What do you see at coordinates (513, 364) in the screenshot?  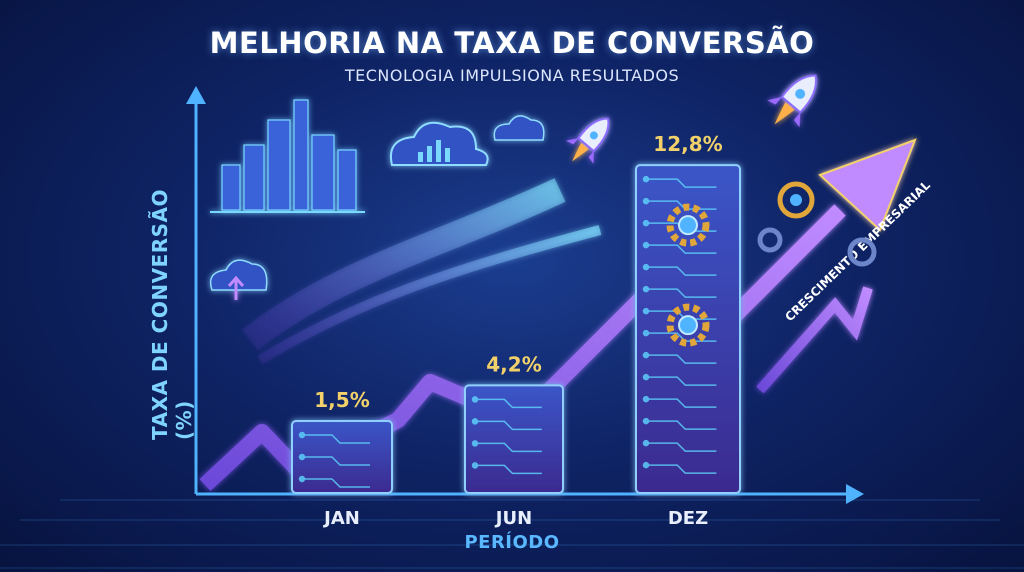 I see `value-label: 4,2%` at bounding box center [513, 364].